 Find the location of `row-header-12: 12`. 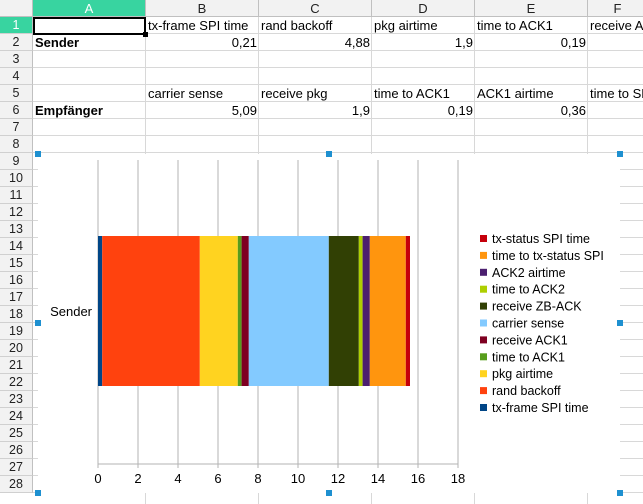

row-header-12: 12 is located at coordinates (16, 212).